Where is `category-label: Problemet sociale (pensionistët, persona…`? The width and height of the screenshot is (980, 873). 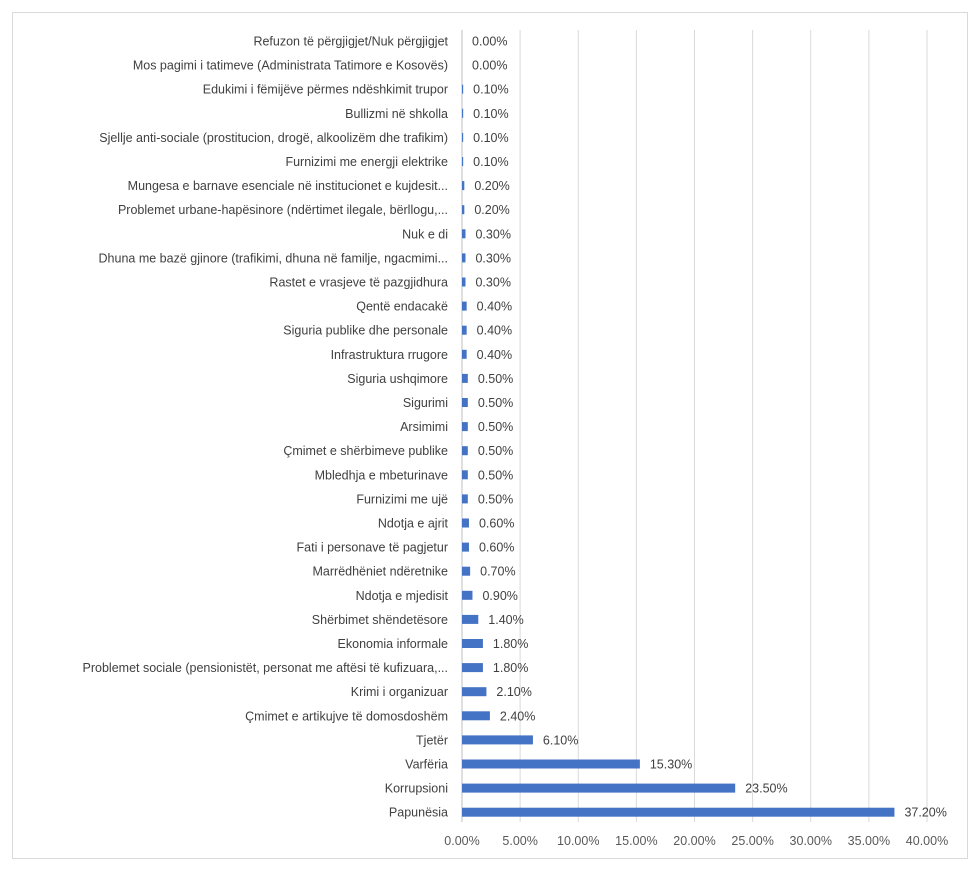
category-label: Problemet sociale (pensionistët, persona… is located at coordinates (265, 668).